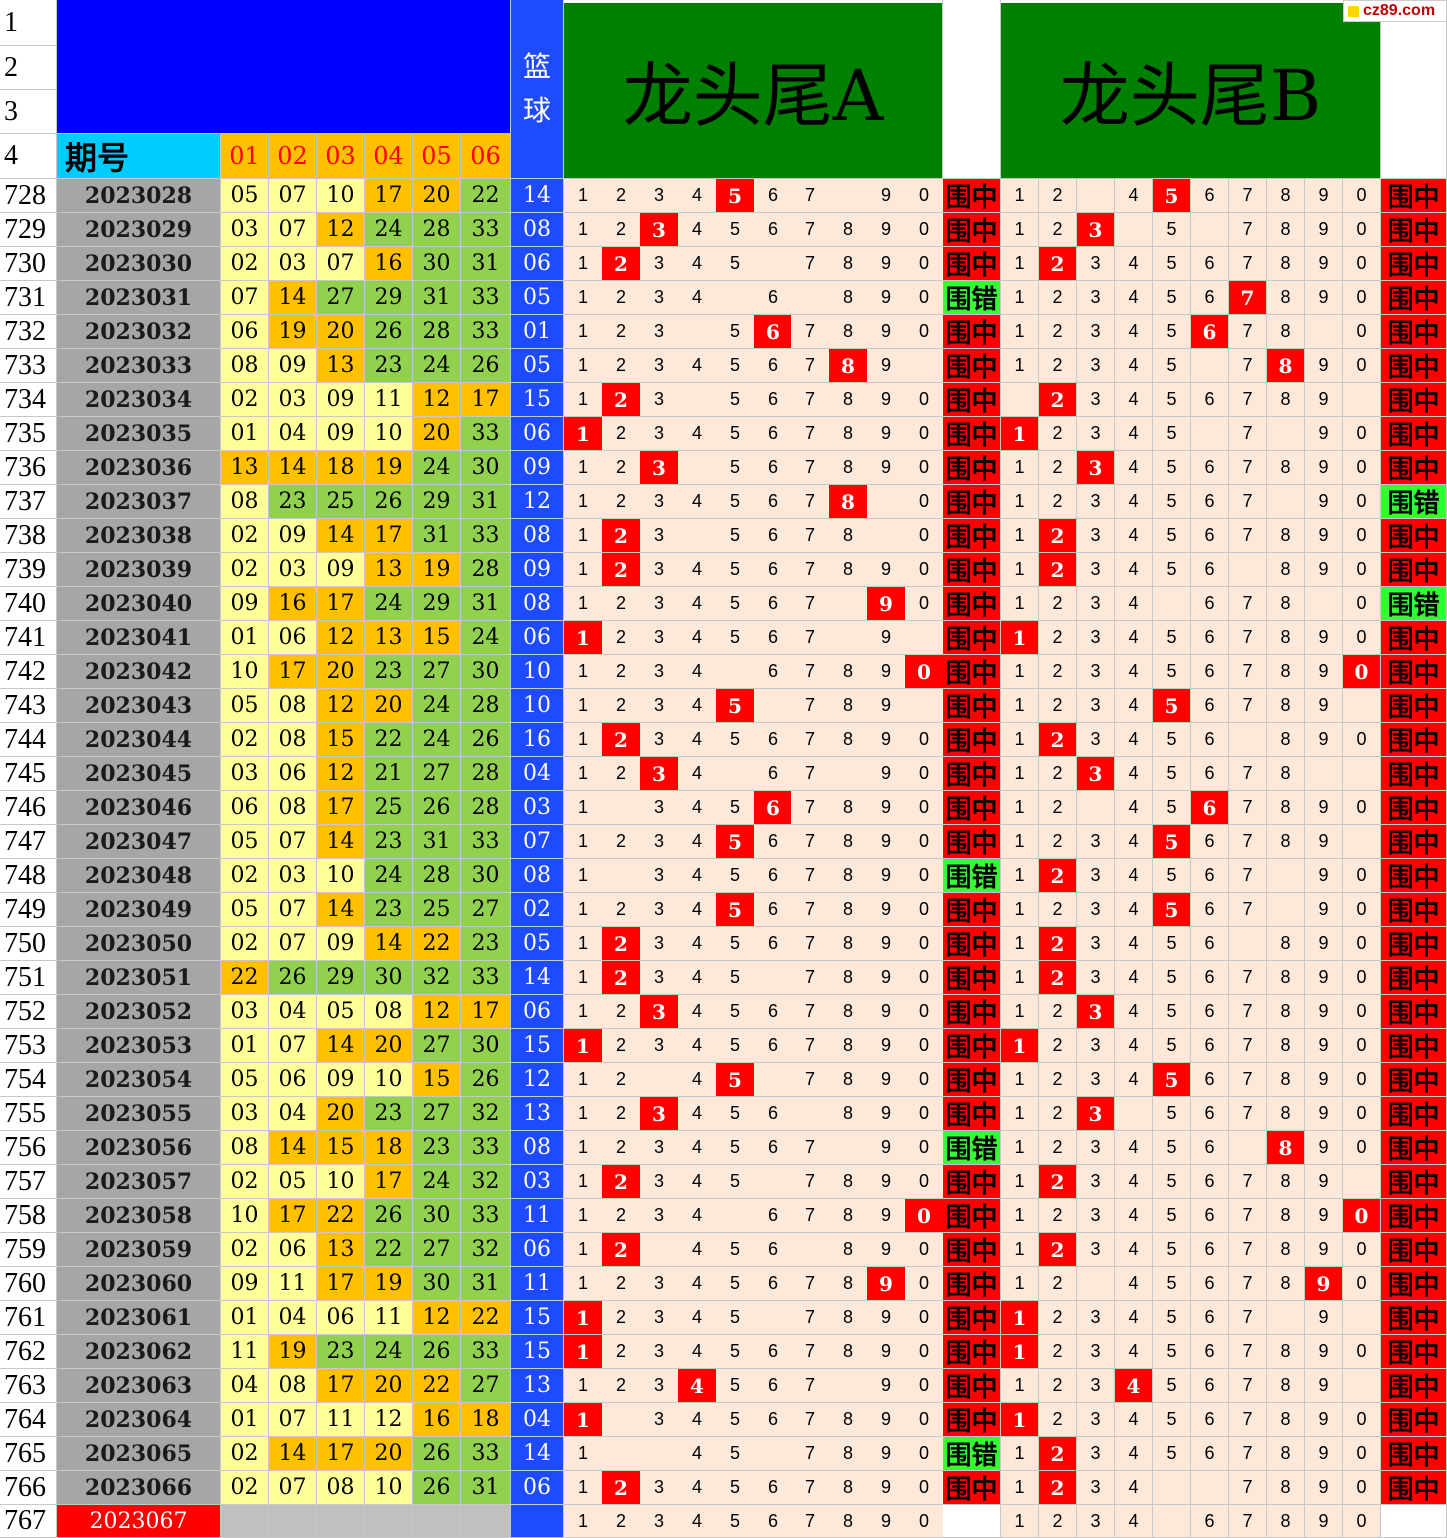  What do you see at coordinates (537, 1352) in the screenshot?
I see `basketball-number: 15` at bounding box center [537, 1352].